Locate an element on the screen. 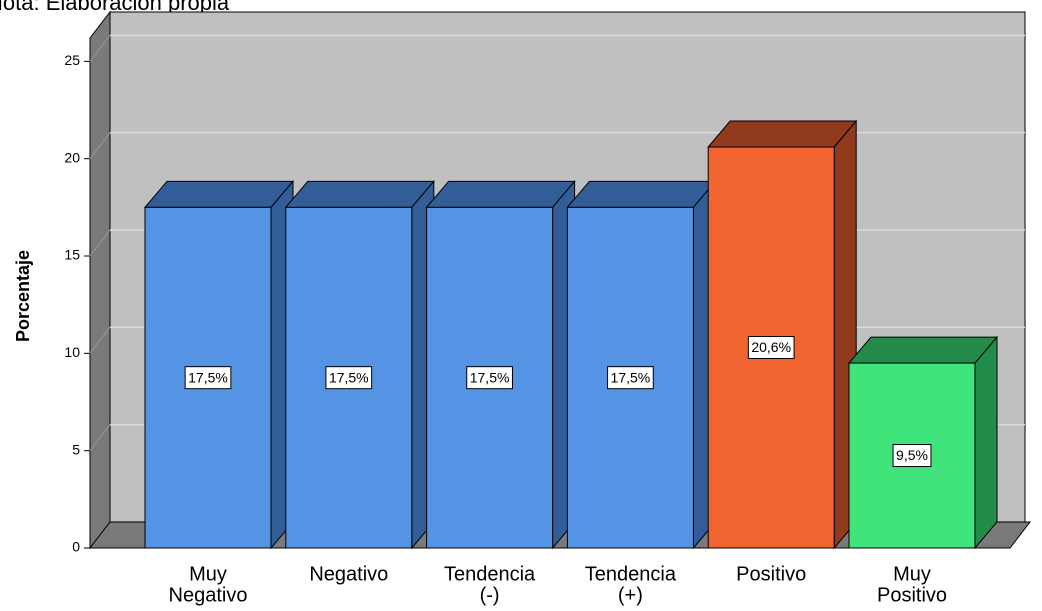 The height and width of the screenshot is (611, 1042). value-label: 20,6% is located at coordinates (771, 347).